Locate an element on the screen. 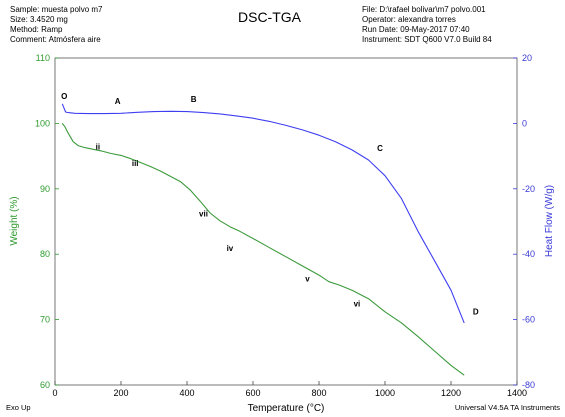  annotation-label: ii is located at coordinates (98, 147).